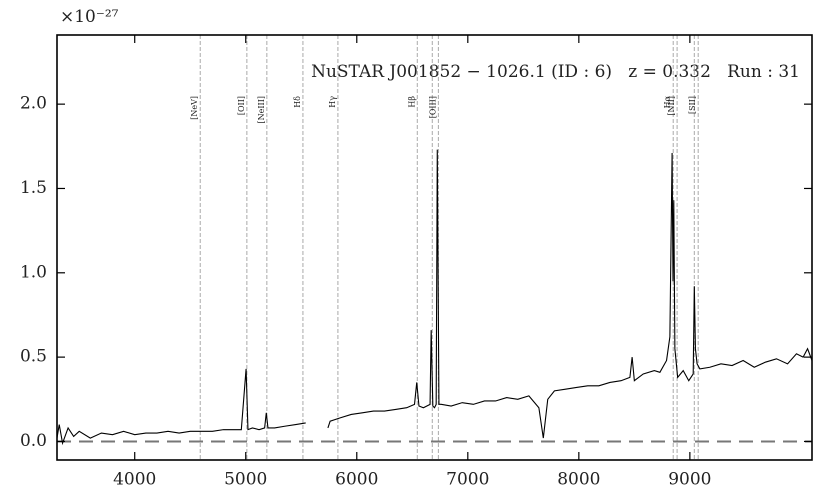  Describe the element at coordinates (89, 17) in the screenshot. I see `y-multiplier: ×10⁻²⁷` at that location.